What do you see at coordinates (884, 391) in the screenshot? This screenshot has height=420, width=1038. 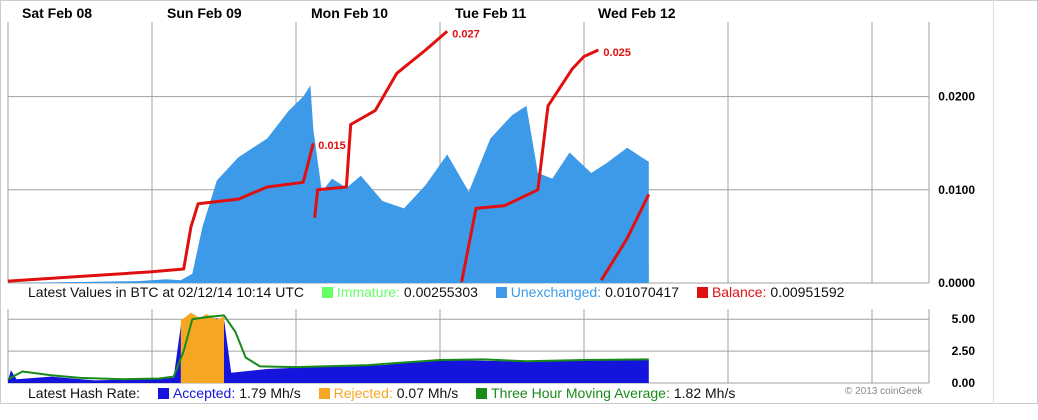 I see `copyright-notice: © 2013 coinGeek` at bounding box center [884, 391].